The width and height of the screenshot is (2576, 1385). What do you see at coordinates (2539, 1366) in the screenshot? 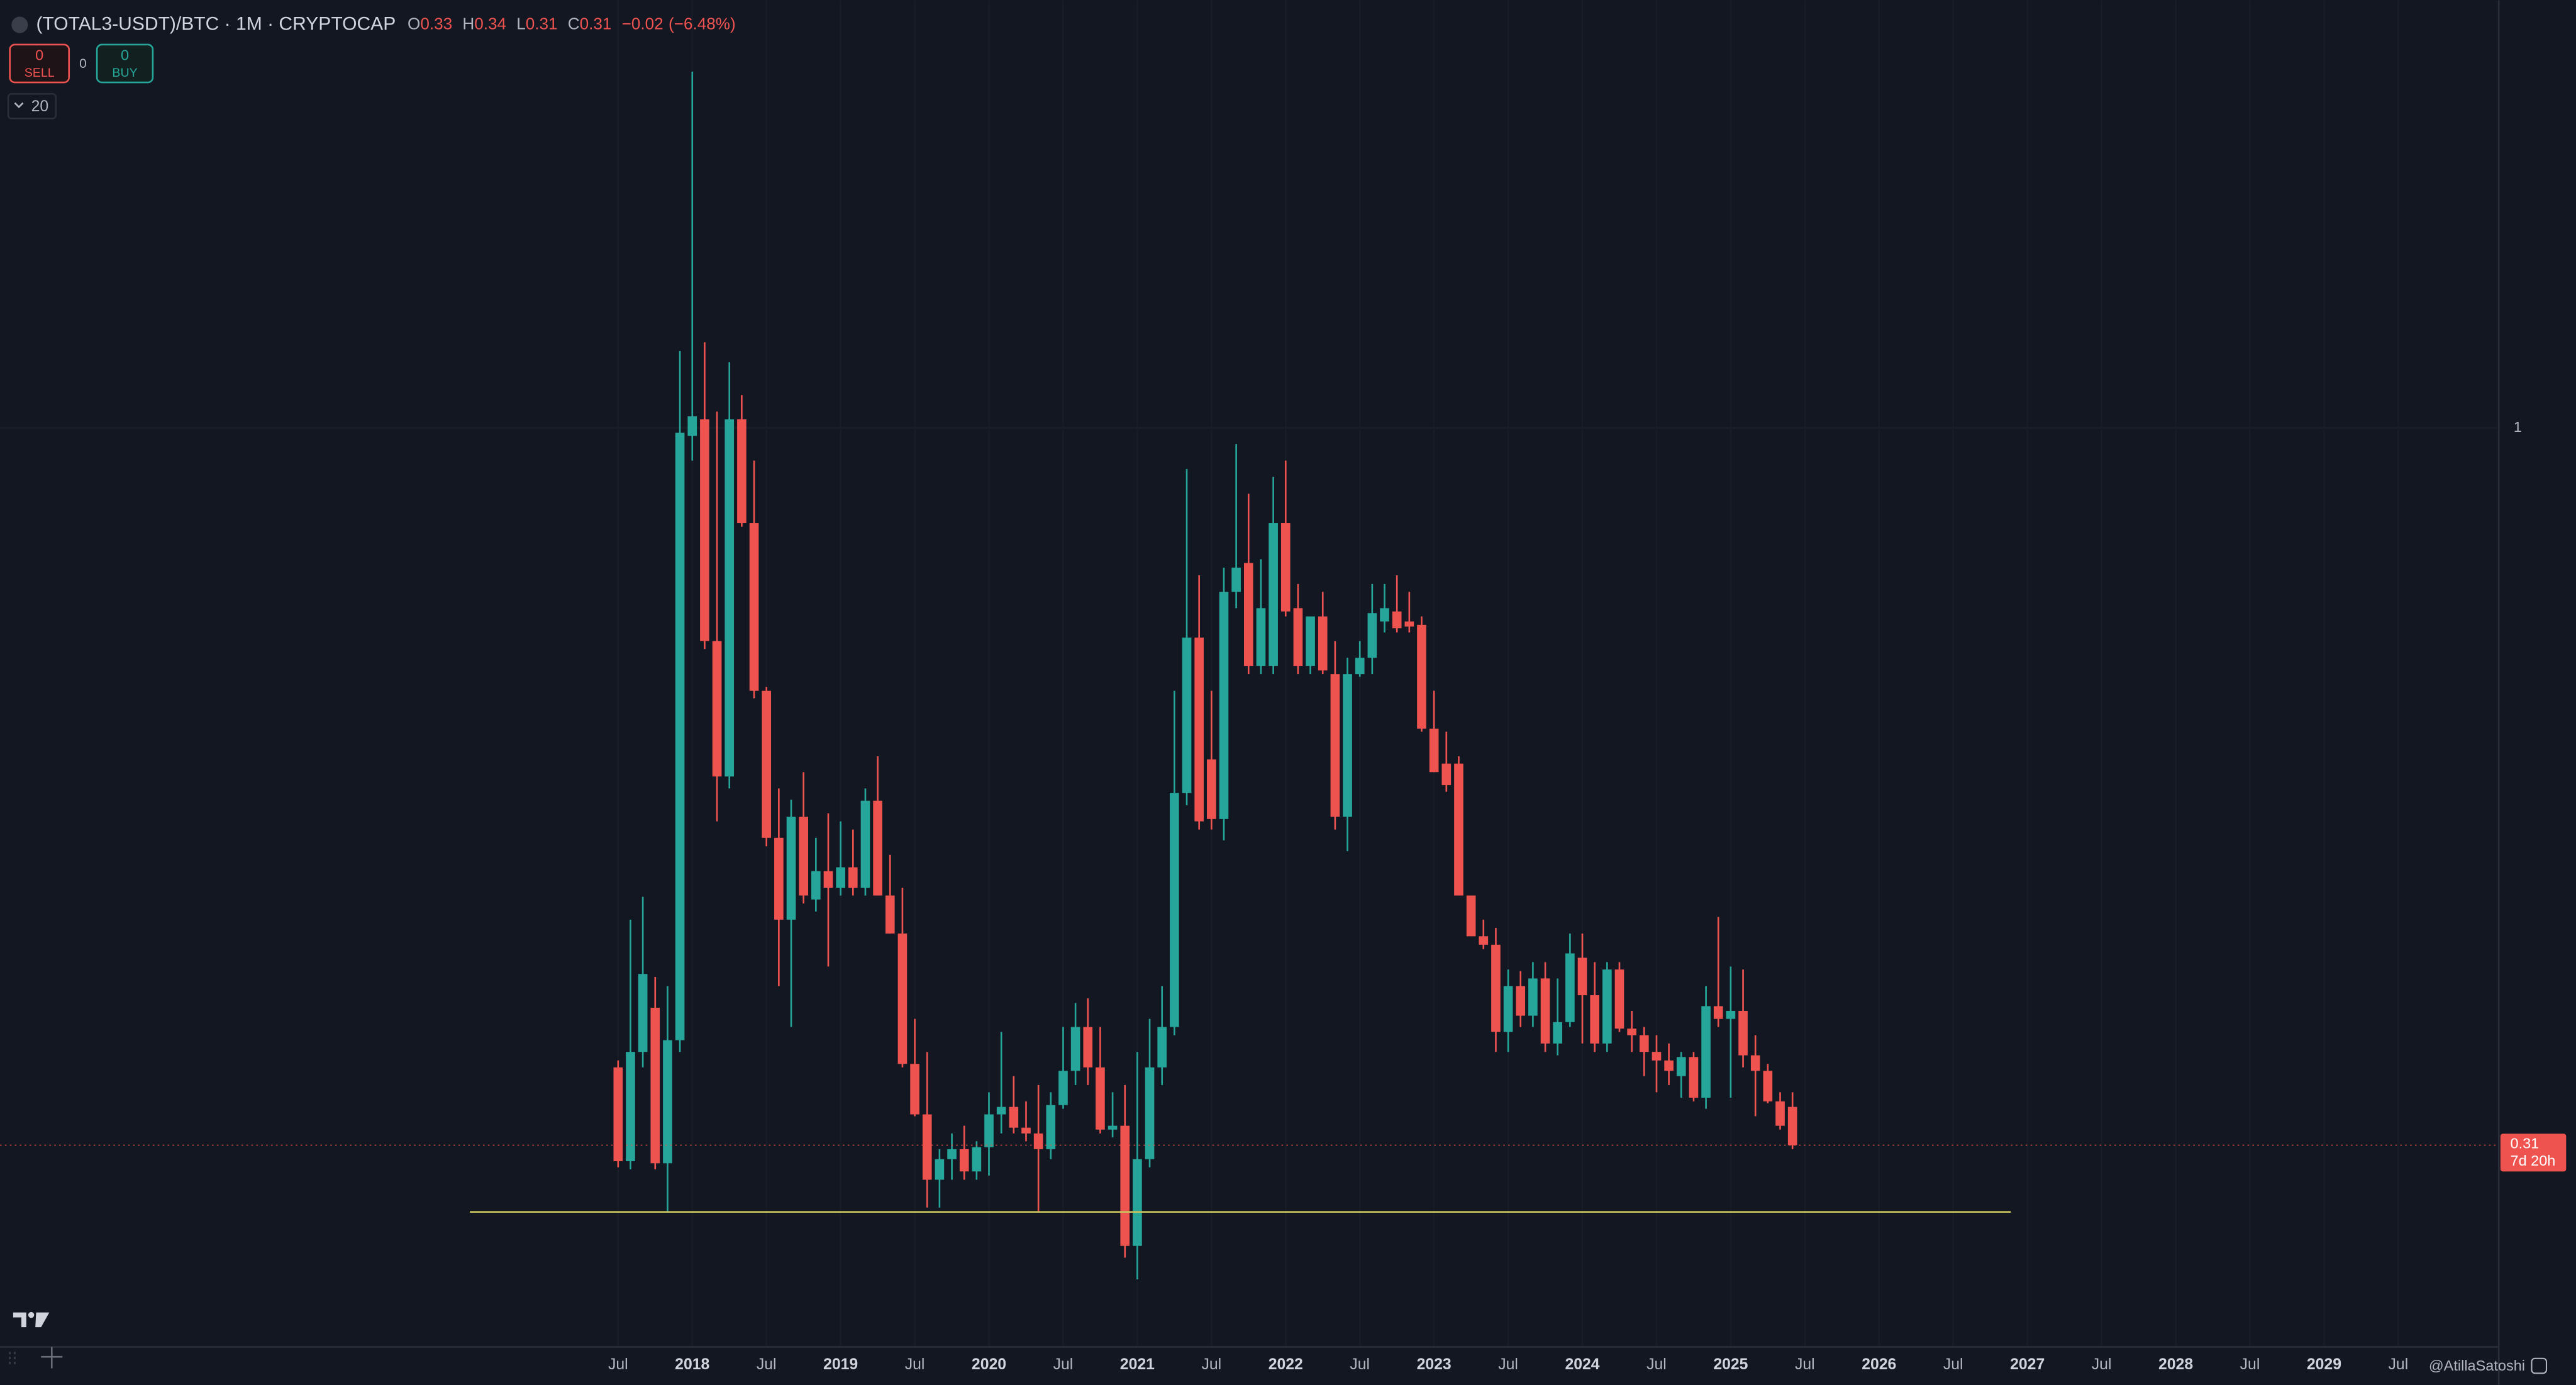
I see `settings-icon` at bounding box center [2539, 1366].